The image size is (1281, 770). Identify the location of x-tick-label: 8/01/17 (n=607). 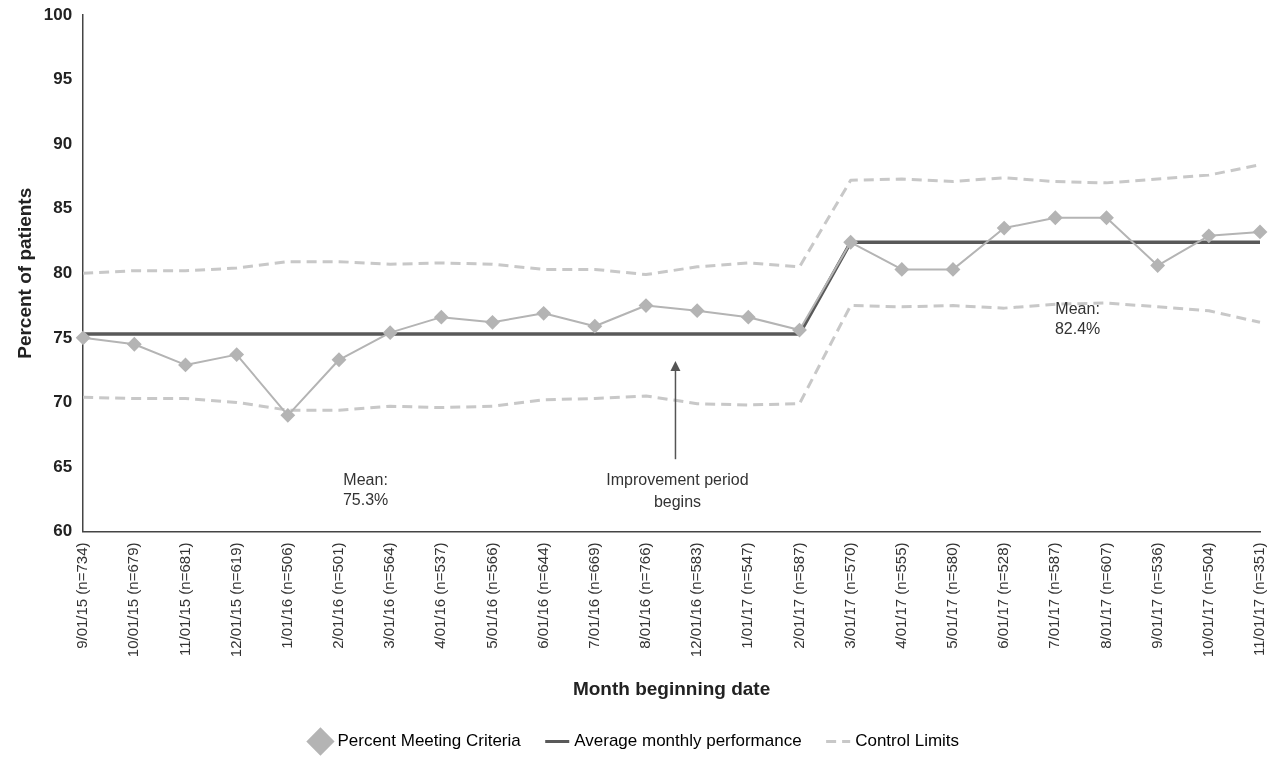
(1105, 595).